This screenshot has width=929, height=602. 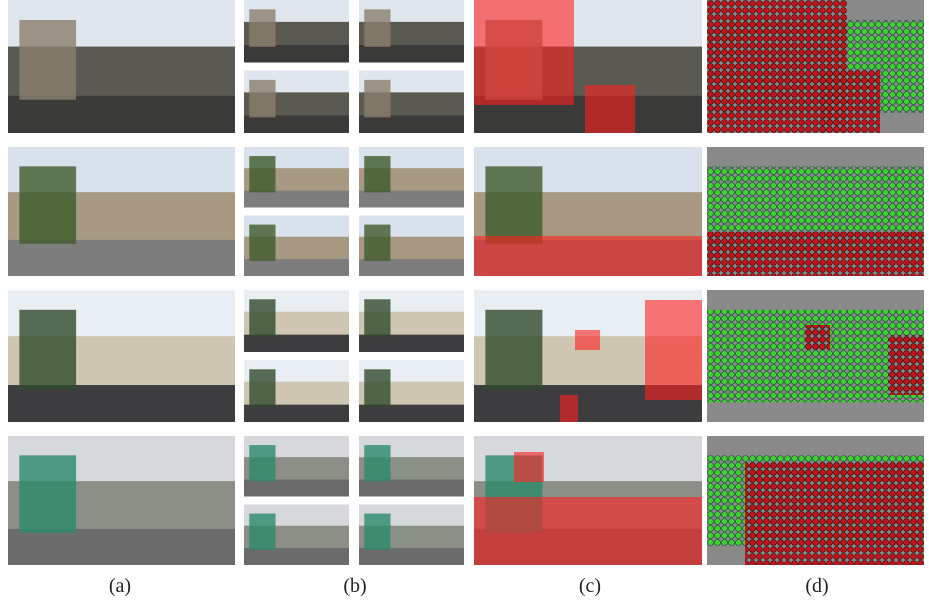 What do you see at coordinates (354, 586) in the screenshot?
I see `caption: (b)` at bounding box center [354, 586].